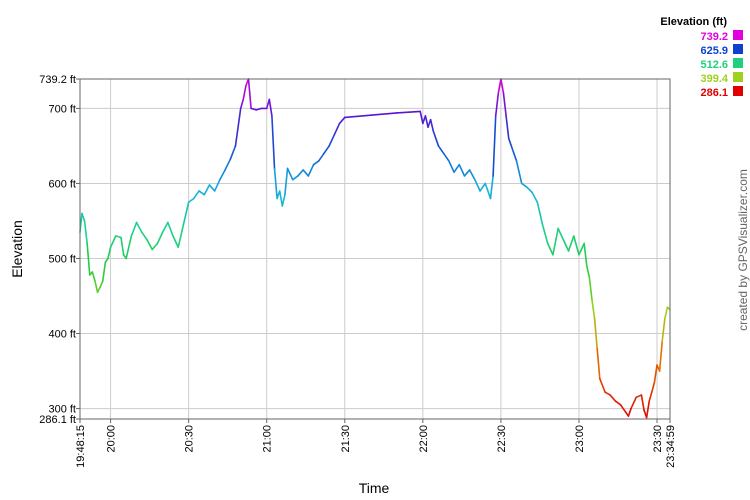 The width and height of the screenshot is (750, 500). Describe the element at coordinates (62, 184) in the screenshot. I see `y-tick-label: 600 ft` at that location.